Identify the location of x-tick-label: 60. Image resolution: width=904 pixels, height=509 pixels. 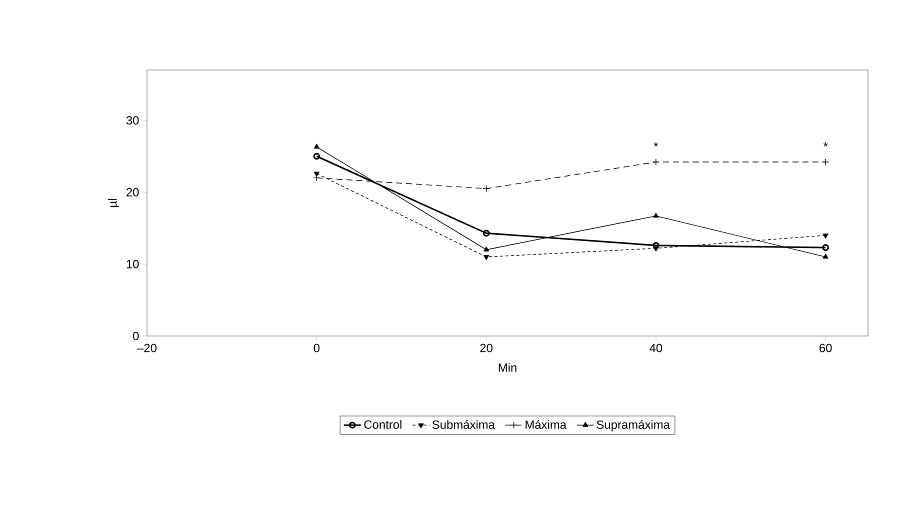
(826, 348).